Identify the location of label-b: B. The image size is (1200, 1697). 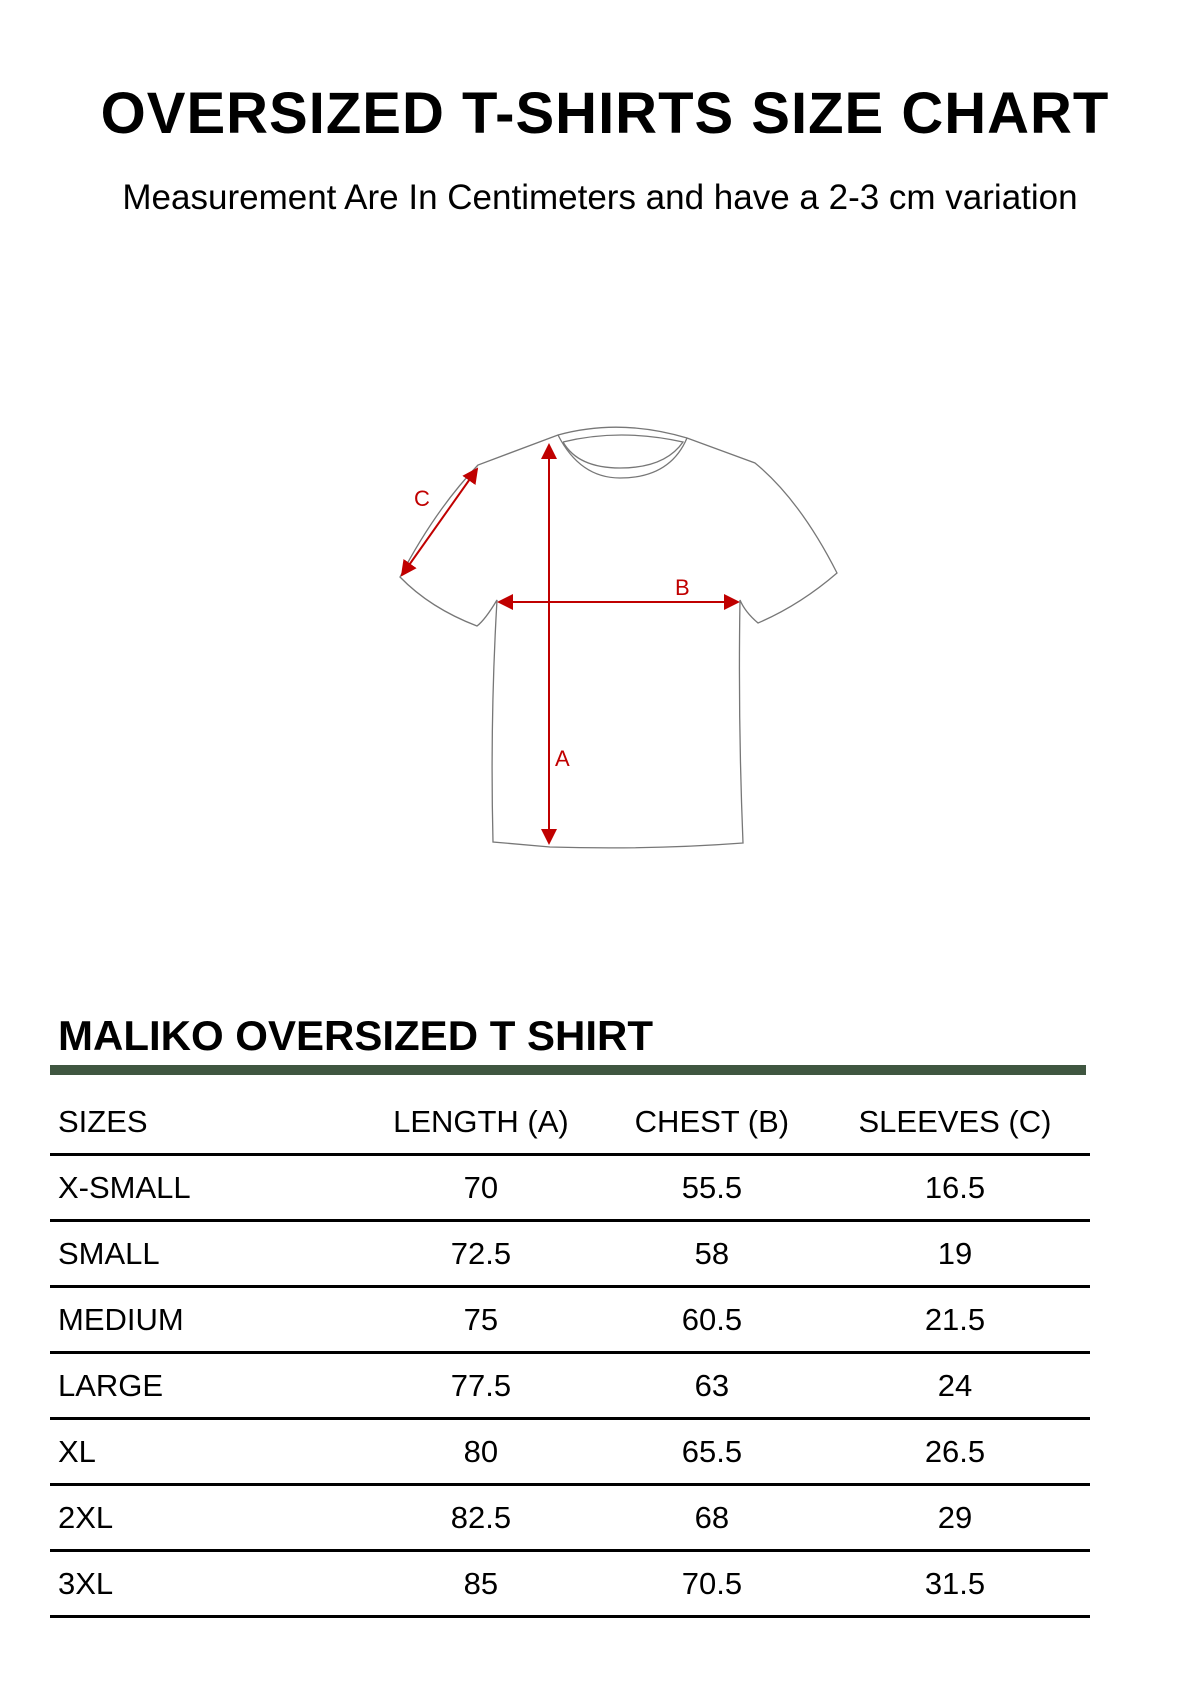
(682, 587).